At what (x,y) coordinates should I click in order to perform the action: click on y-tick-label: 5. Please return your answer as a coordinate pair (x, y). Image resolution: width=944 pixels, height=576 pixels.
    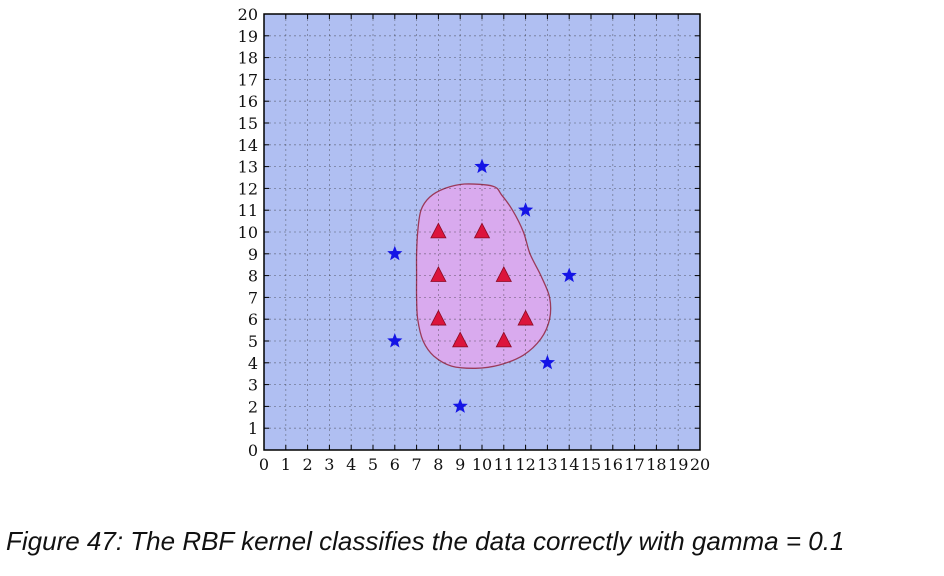
    Looking at the image, I should click on (253, 341).